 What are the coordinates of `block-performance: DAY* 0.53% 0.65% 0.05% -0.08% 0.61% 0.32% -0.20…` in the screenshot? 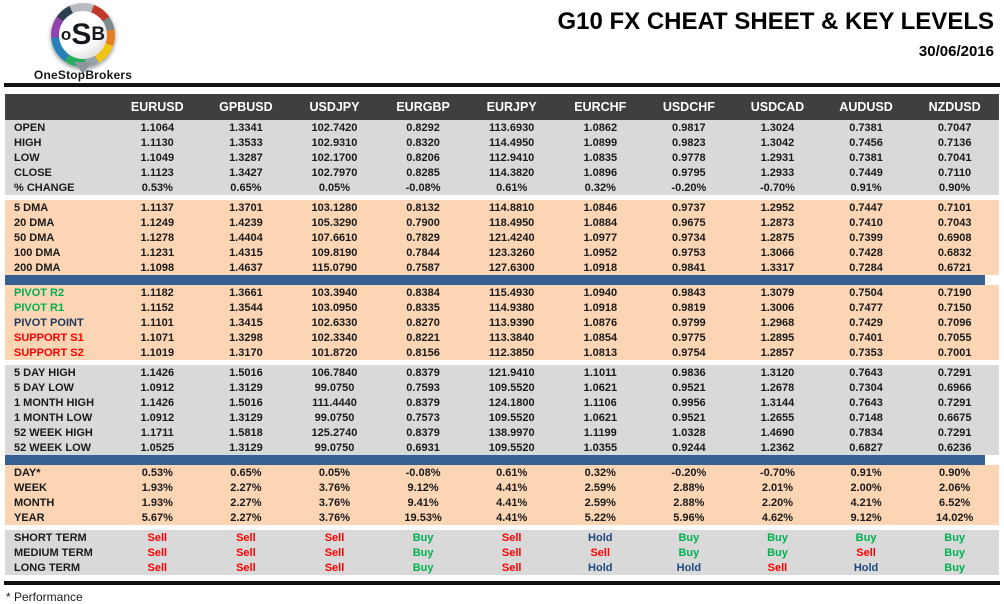 It's located at (502, 495).